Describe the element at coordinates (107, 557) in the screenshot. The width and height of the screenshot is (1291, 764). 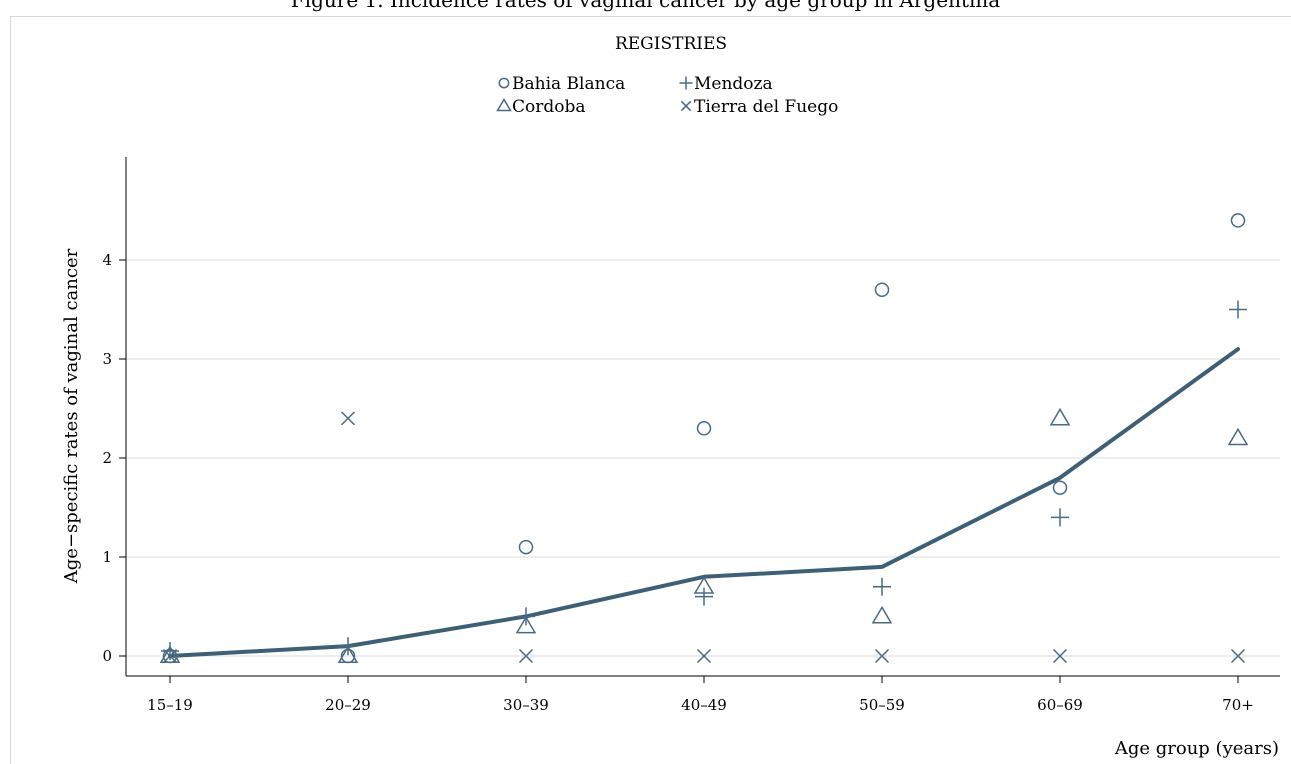
I see `y-tick-label: 1` at that location.